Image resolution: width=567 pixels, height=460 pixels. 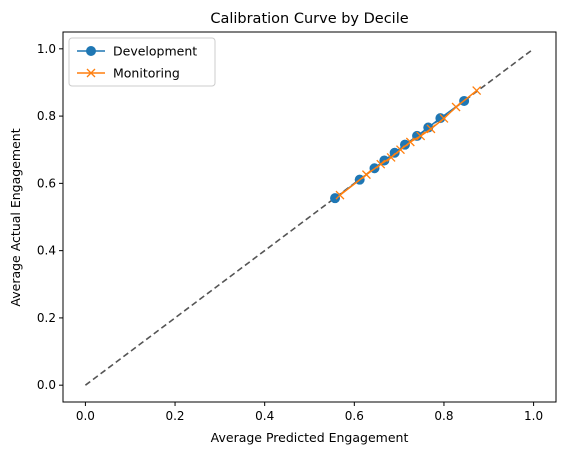 I want to click on y-tick-label: 0.2, so click(x=46, y=318).